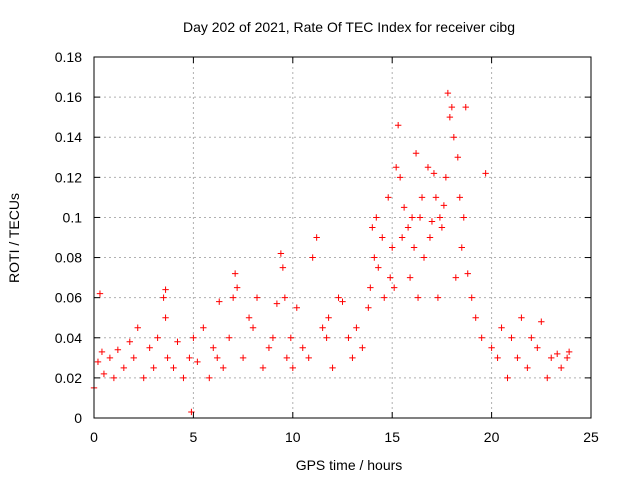 The height and width of the screenshot is (480, 640). Describe the element at coordinates (68, 378) in the screenshot. I see `y-tick-label: 0.02` at that location.